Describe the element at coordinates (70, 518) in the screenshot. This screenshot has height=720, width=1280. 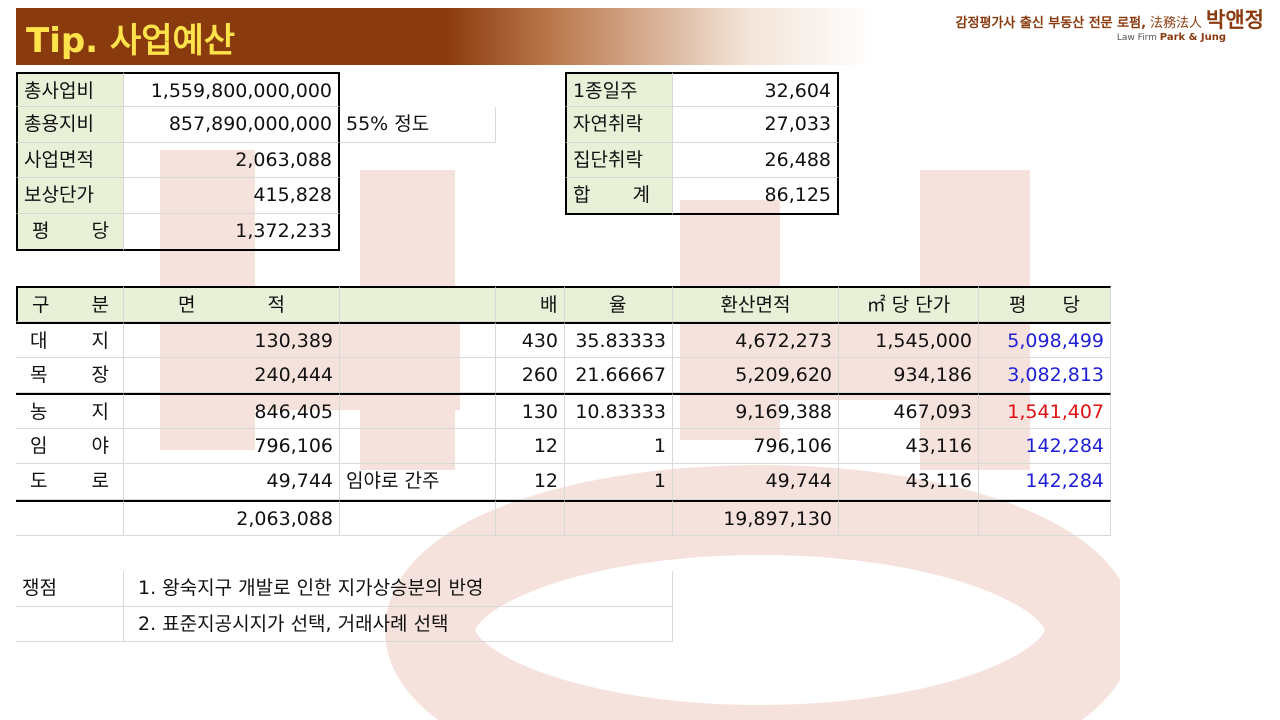
I see `total-row-label` at that location.